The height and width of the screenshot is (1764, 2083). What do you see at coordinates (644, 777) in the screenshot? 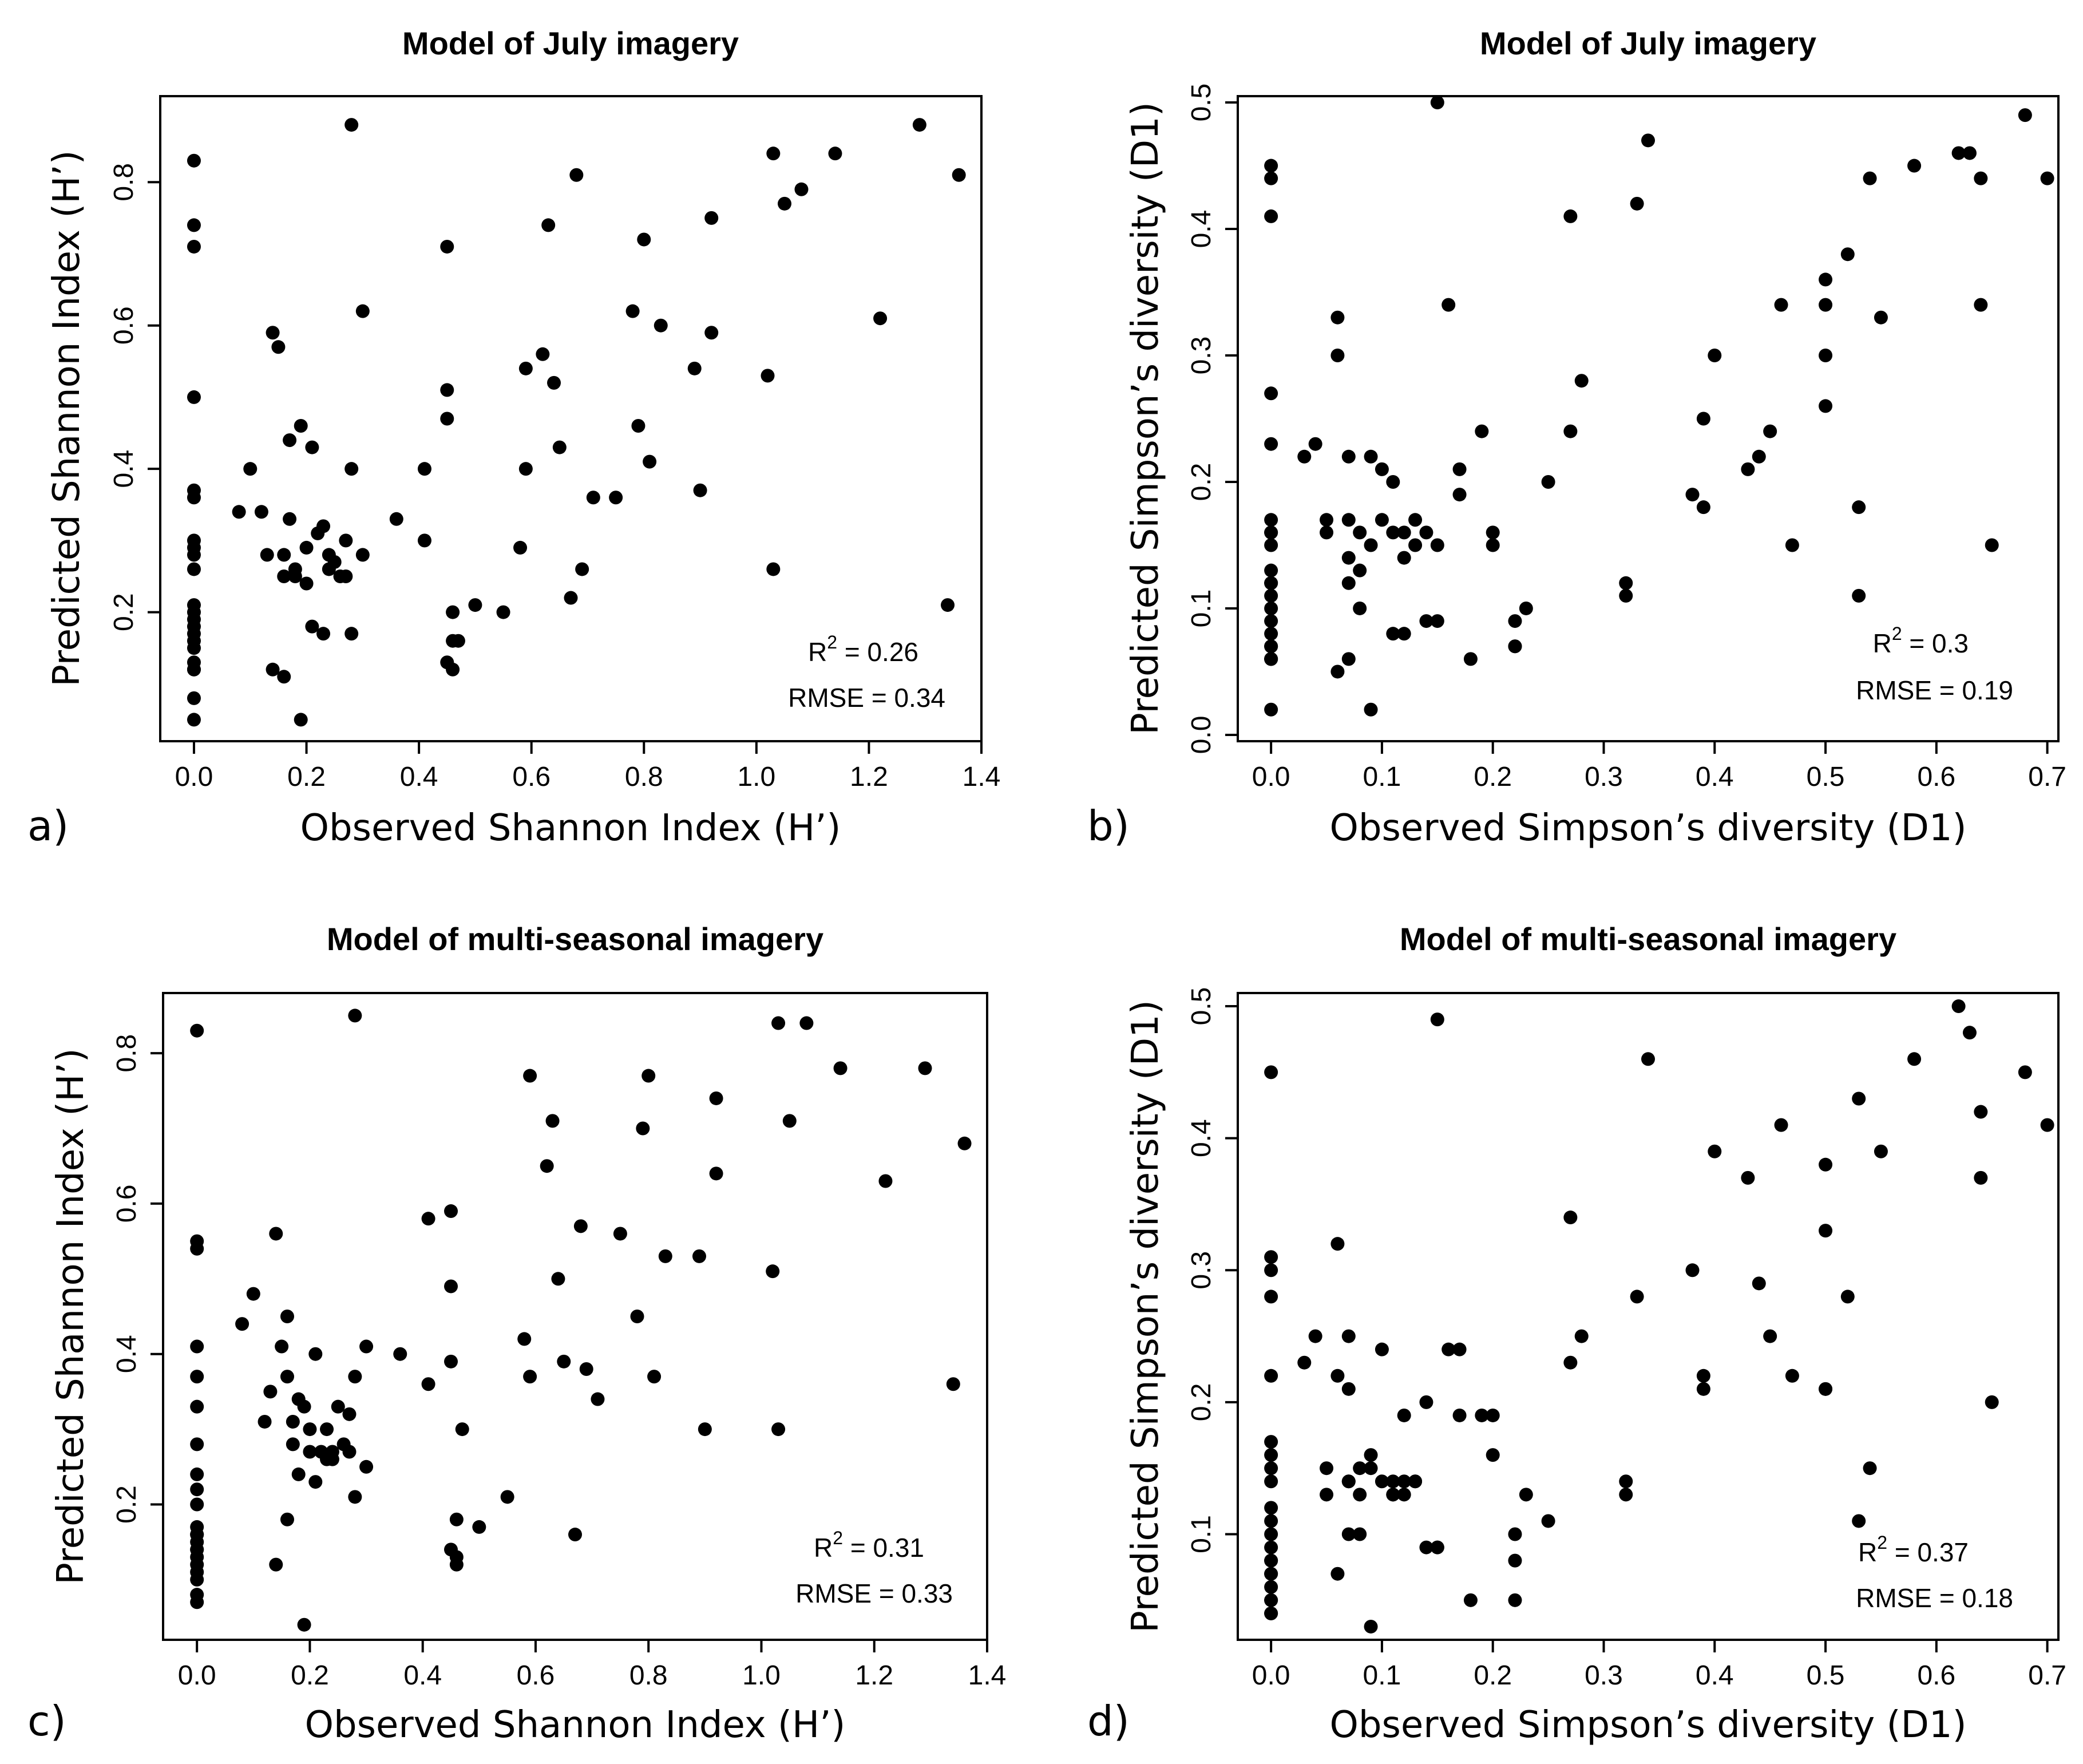
I see `x-tick-label: 0.8` at bounding box center [644, 777].